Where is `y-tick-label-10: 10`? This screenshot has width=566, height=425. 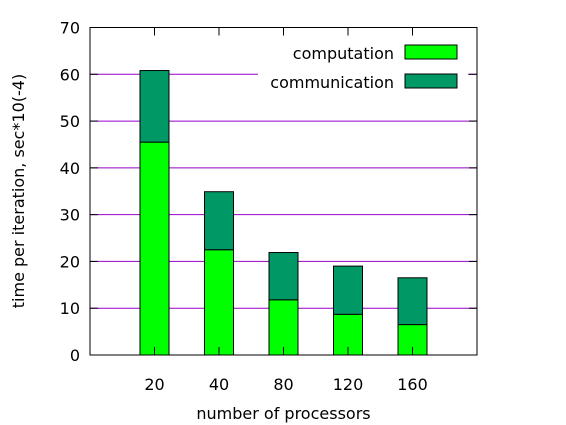
y-tick-label-10: 10 is located at coordinates (70, 308).